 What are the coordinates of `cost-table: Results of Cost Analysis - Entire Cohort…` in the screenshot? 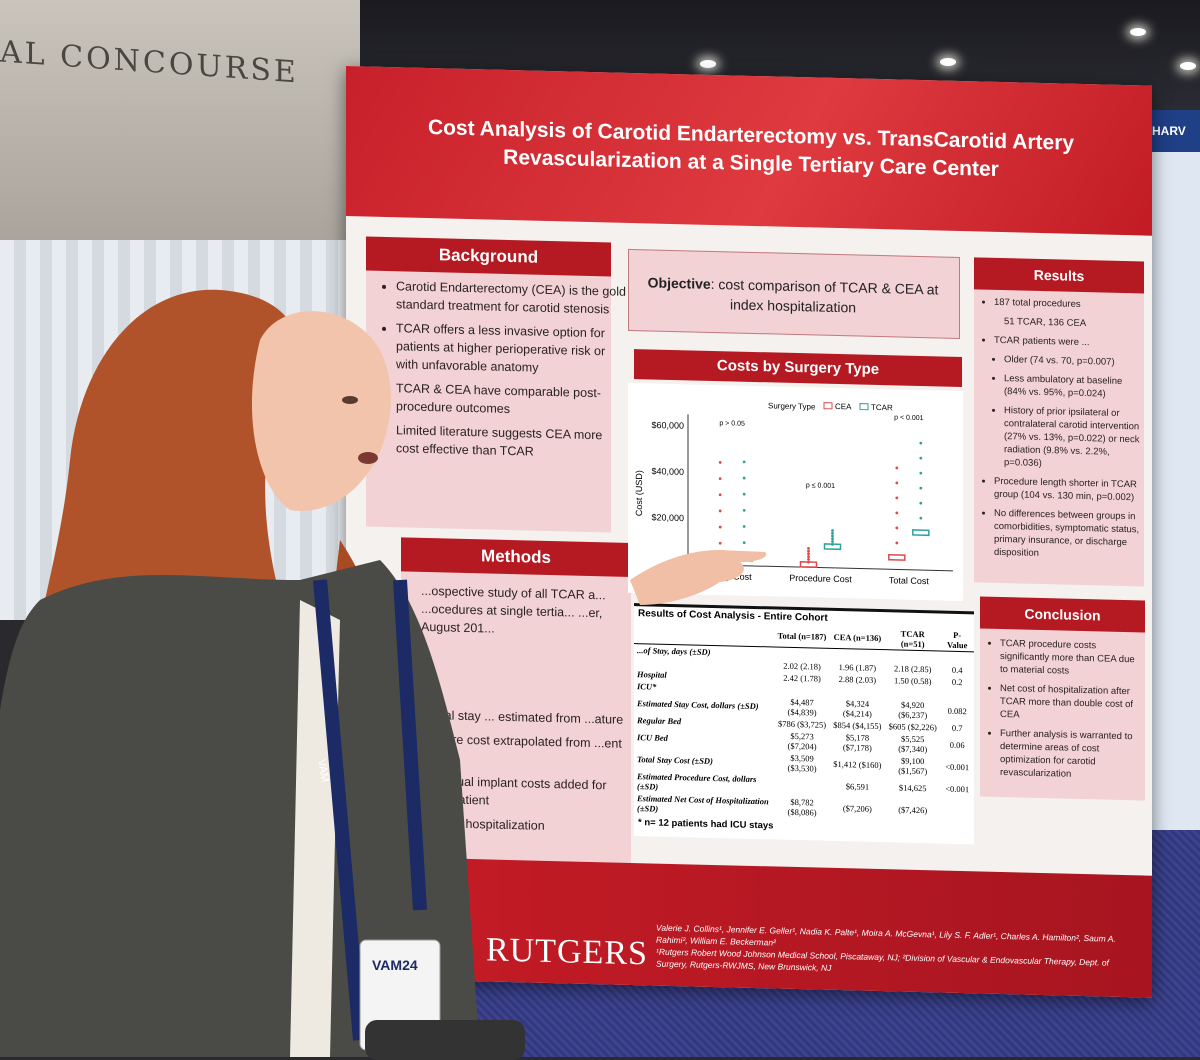 It's located at (804, 724).